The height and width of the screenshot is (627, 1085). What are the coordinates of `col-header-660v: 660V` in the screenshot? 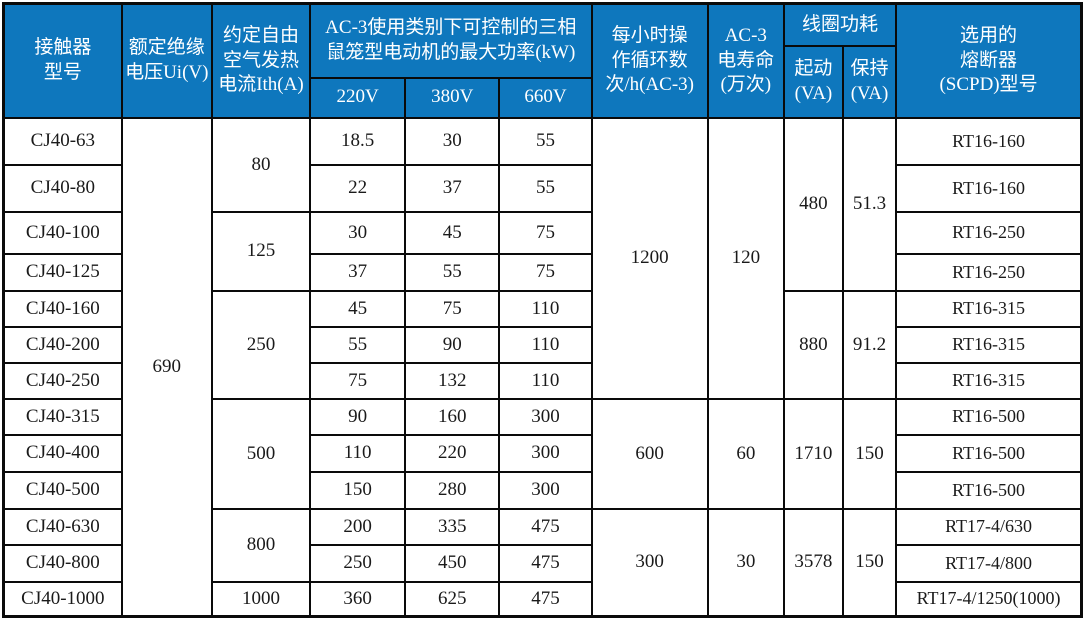 It's located at (545, 97).